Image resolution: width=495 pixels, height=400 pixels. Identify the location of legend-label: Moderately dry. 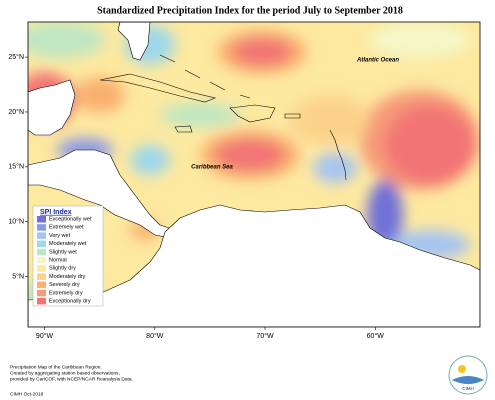
(67, 277).